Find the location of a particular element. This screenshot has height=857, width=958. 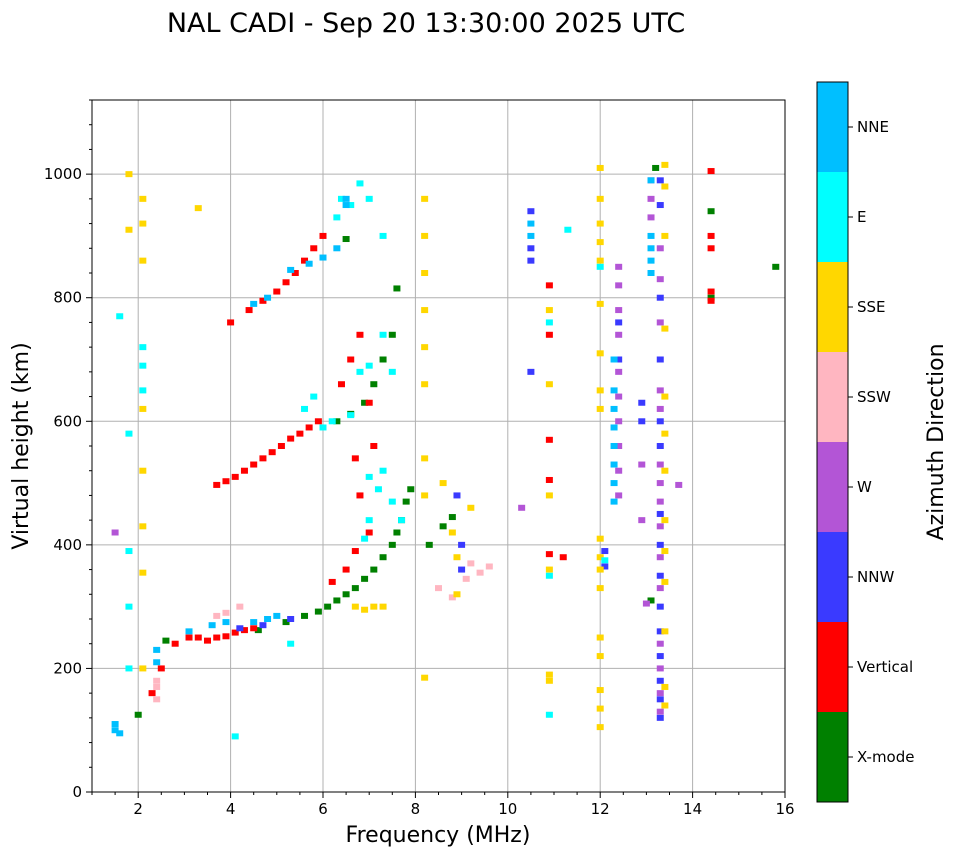

chart-title: NAL CADI - Sep 20 13:30:00 2025 UTC is located at coordinates (426, 23).